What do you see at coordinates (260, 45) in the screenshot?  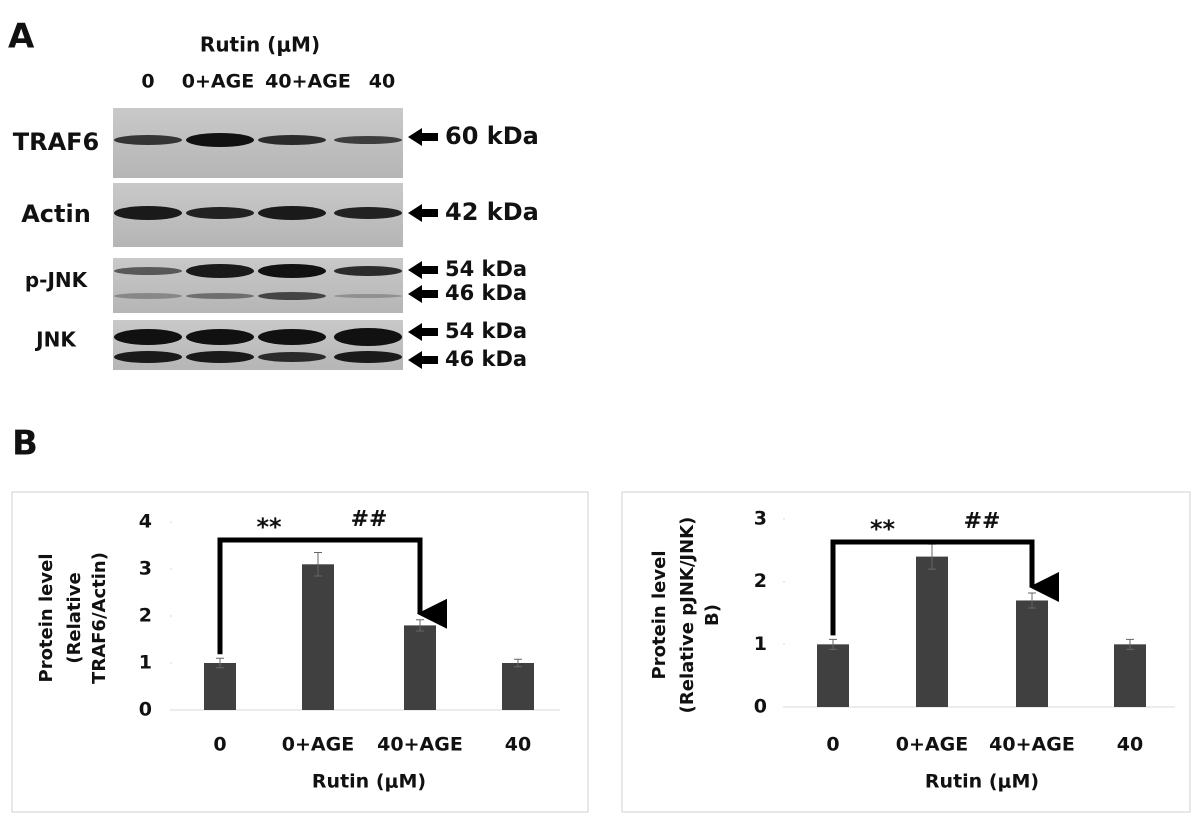 I see `lane-header: Rutin (μM)` at bounding box center [260, 45].